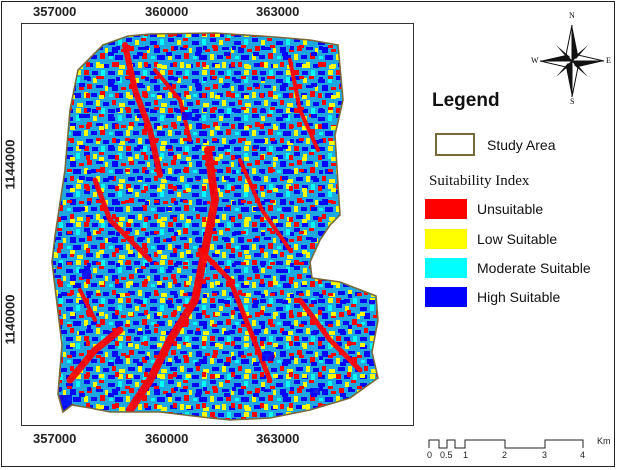 This screenshot has width=618, height=470. I want to click on west-label: W, so click(535, 60).